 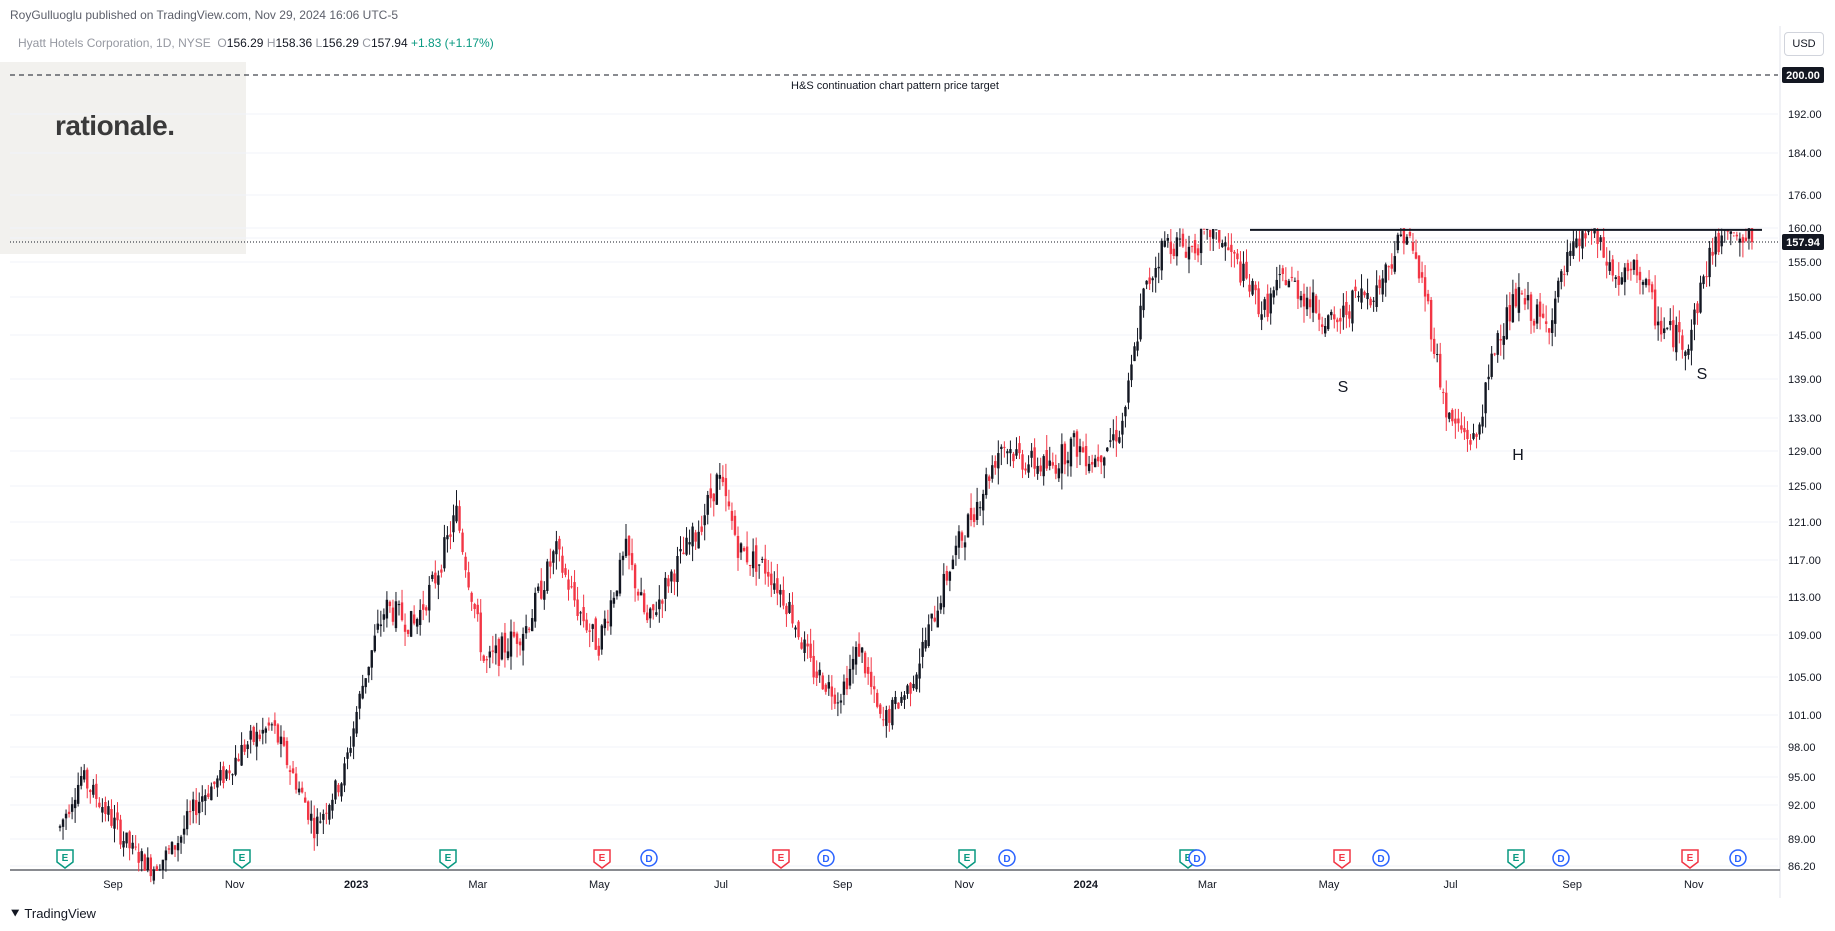 What do you see at coordinates (1572, 885) in the screenshot?
I see `x-tick-label: Sep` at bounding box center [1572, 885].